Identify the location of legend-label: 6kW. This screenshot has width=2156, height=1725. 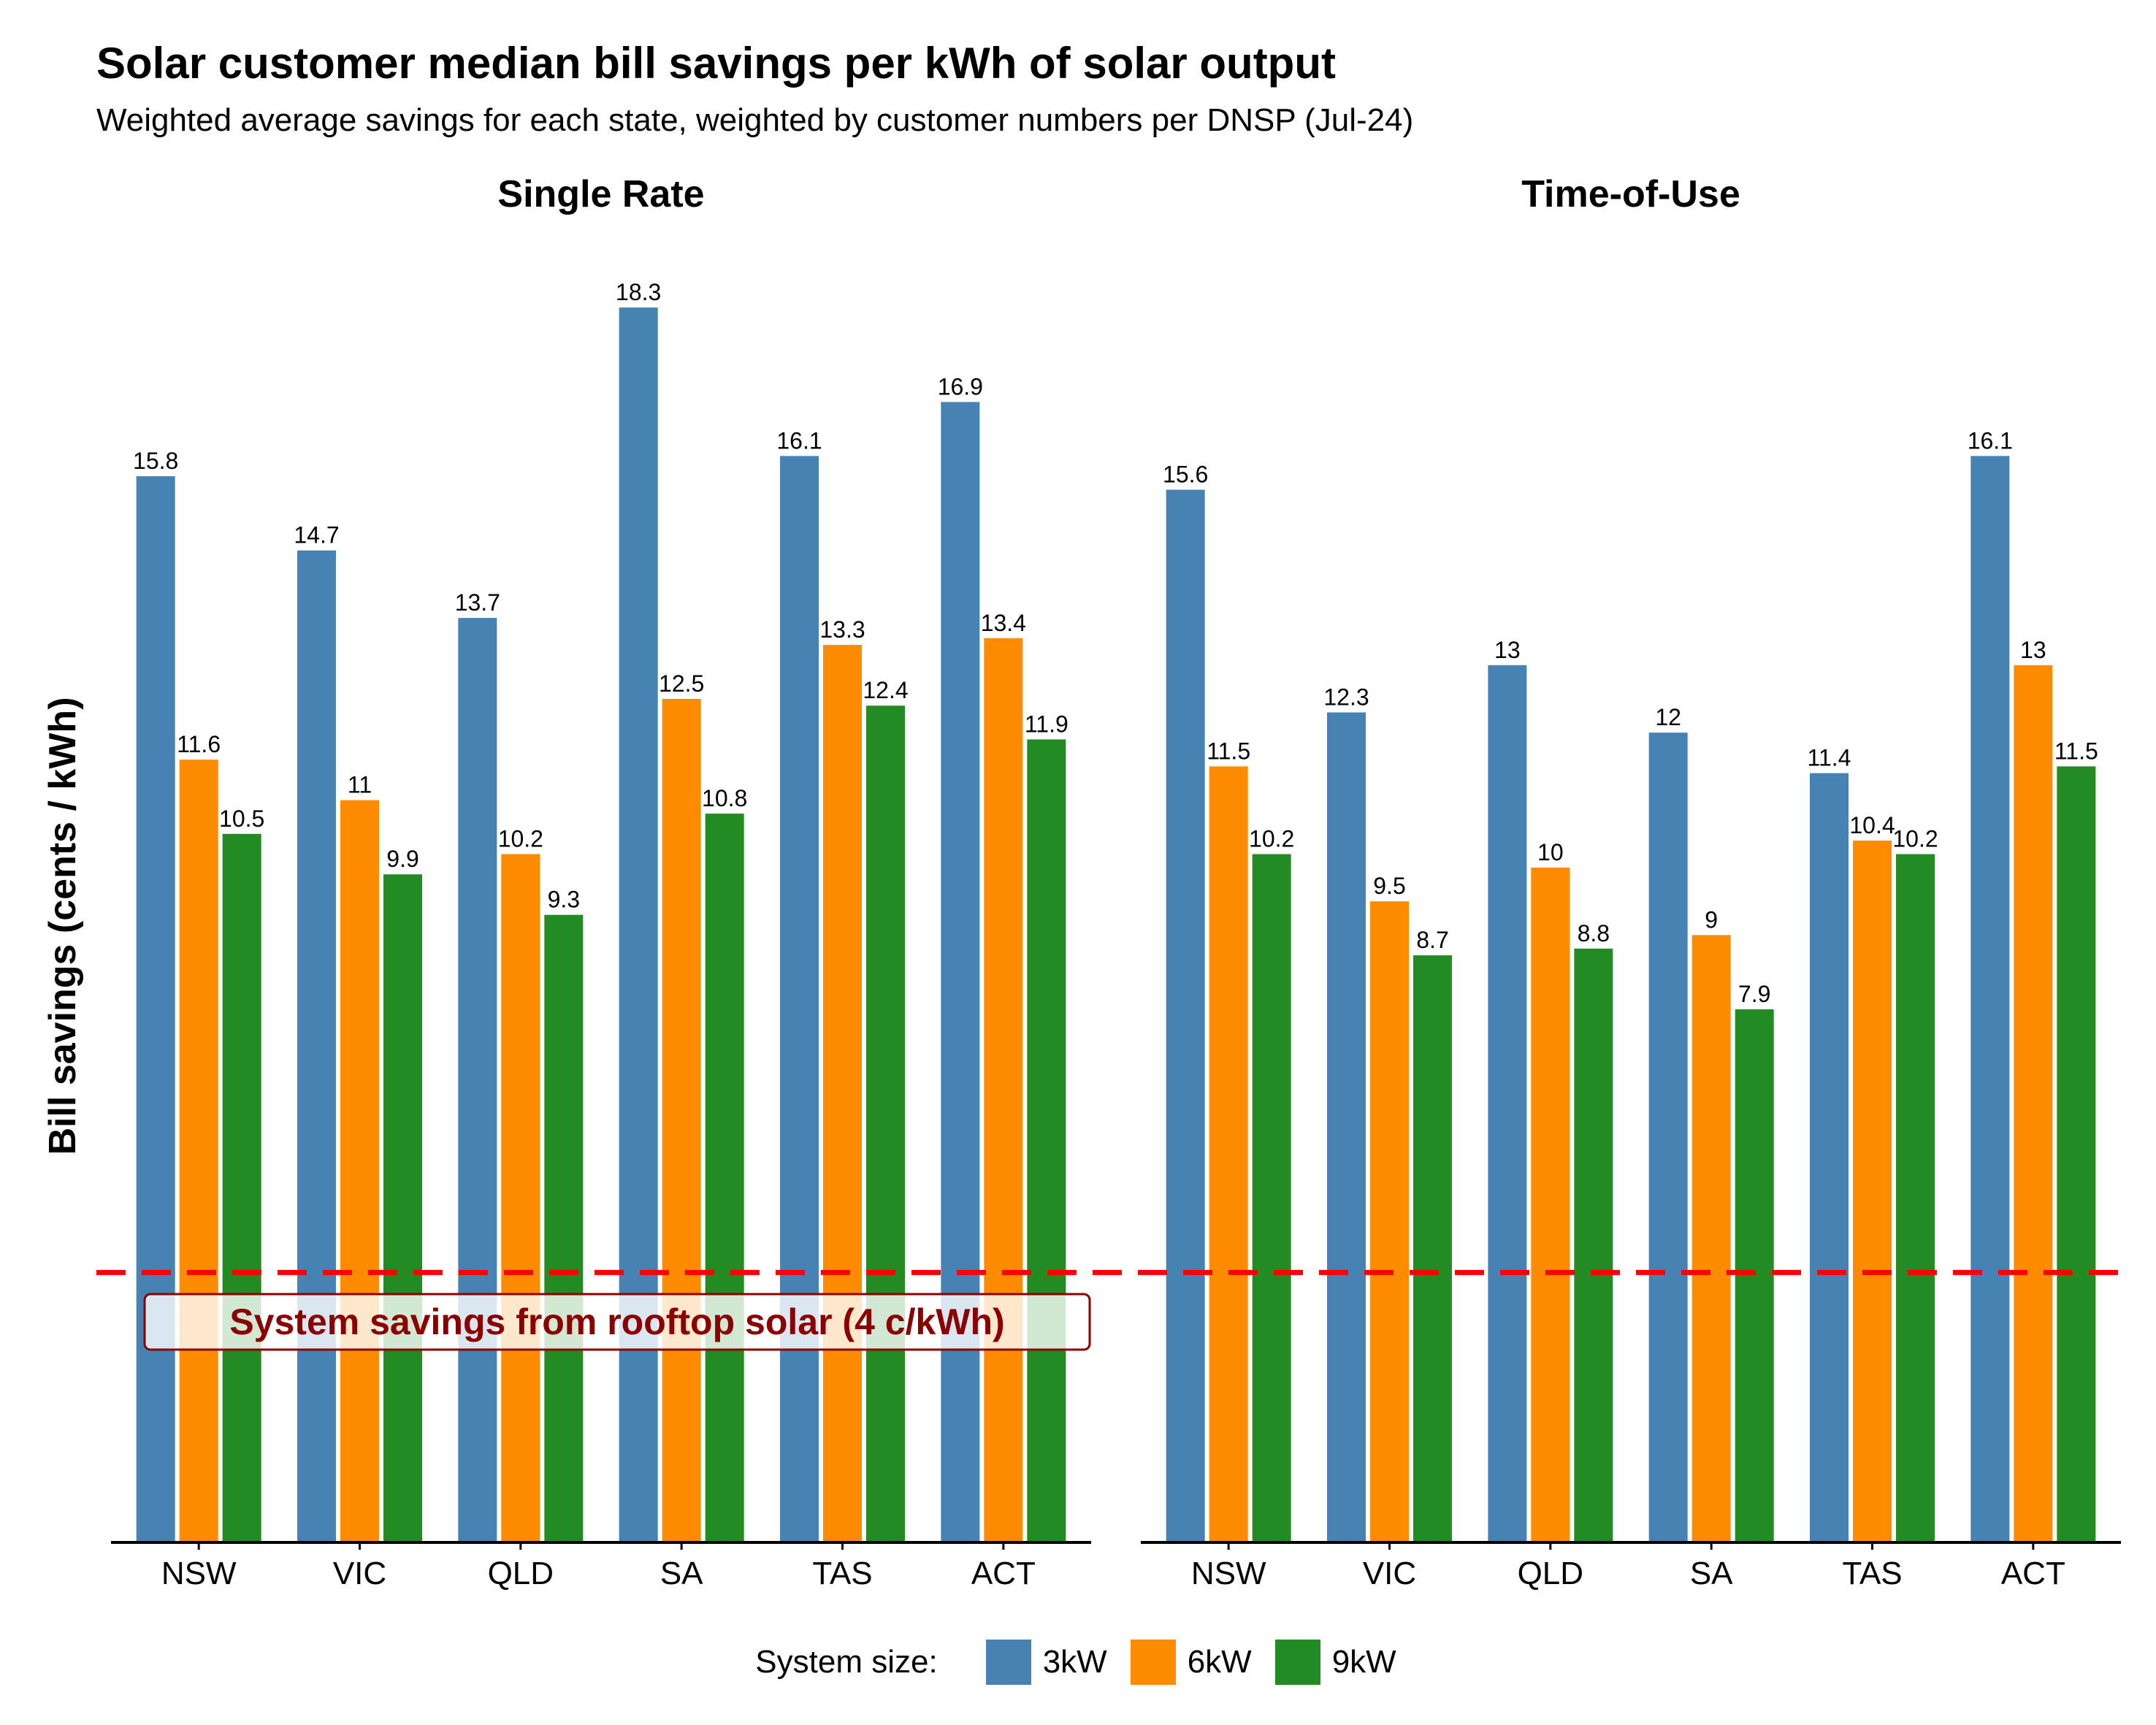
(1220, 1662).